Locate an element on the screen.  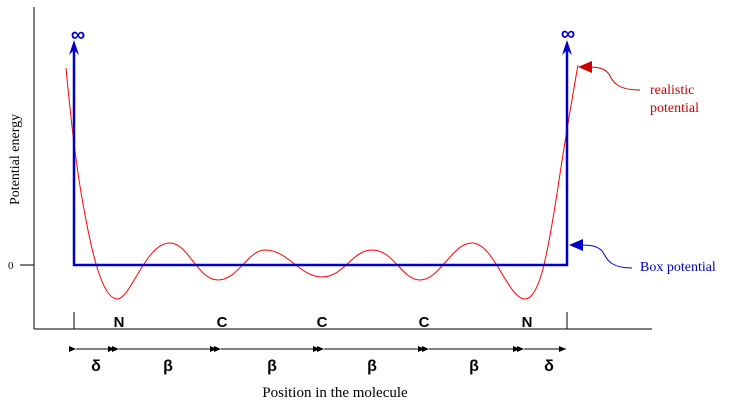
x-axis-label: Position in the molecule is located at coordinates (335, 393).